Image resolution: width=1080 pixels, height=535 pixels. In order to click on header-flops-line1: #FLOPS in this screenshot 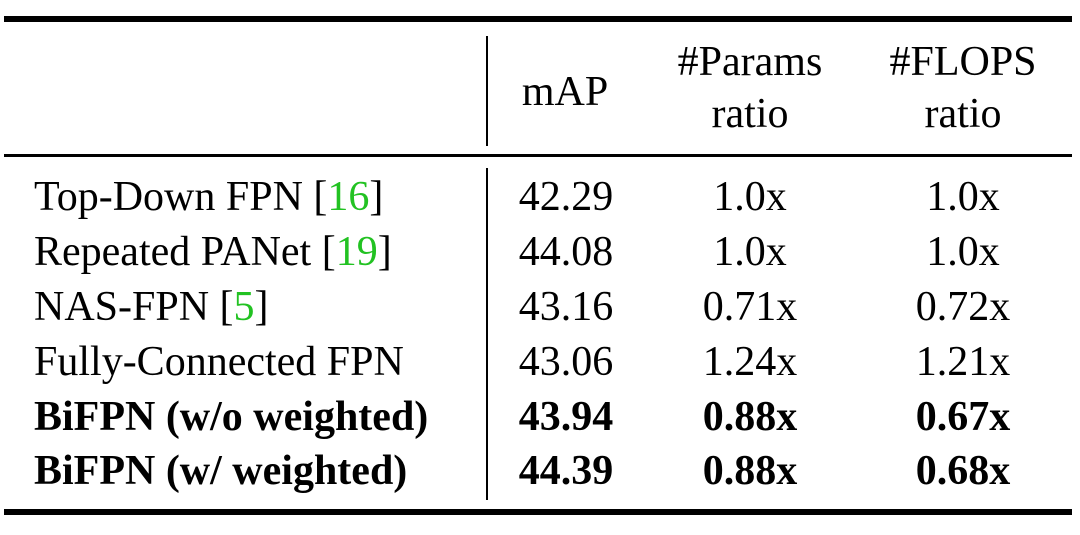, I will do `click(963, 62)`.